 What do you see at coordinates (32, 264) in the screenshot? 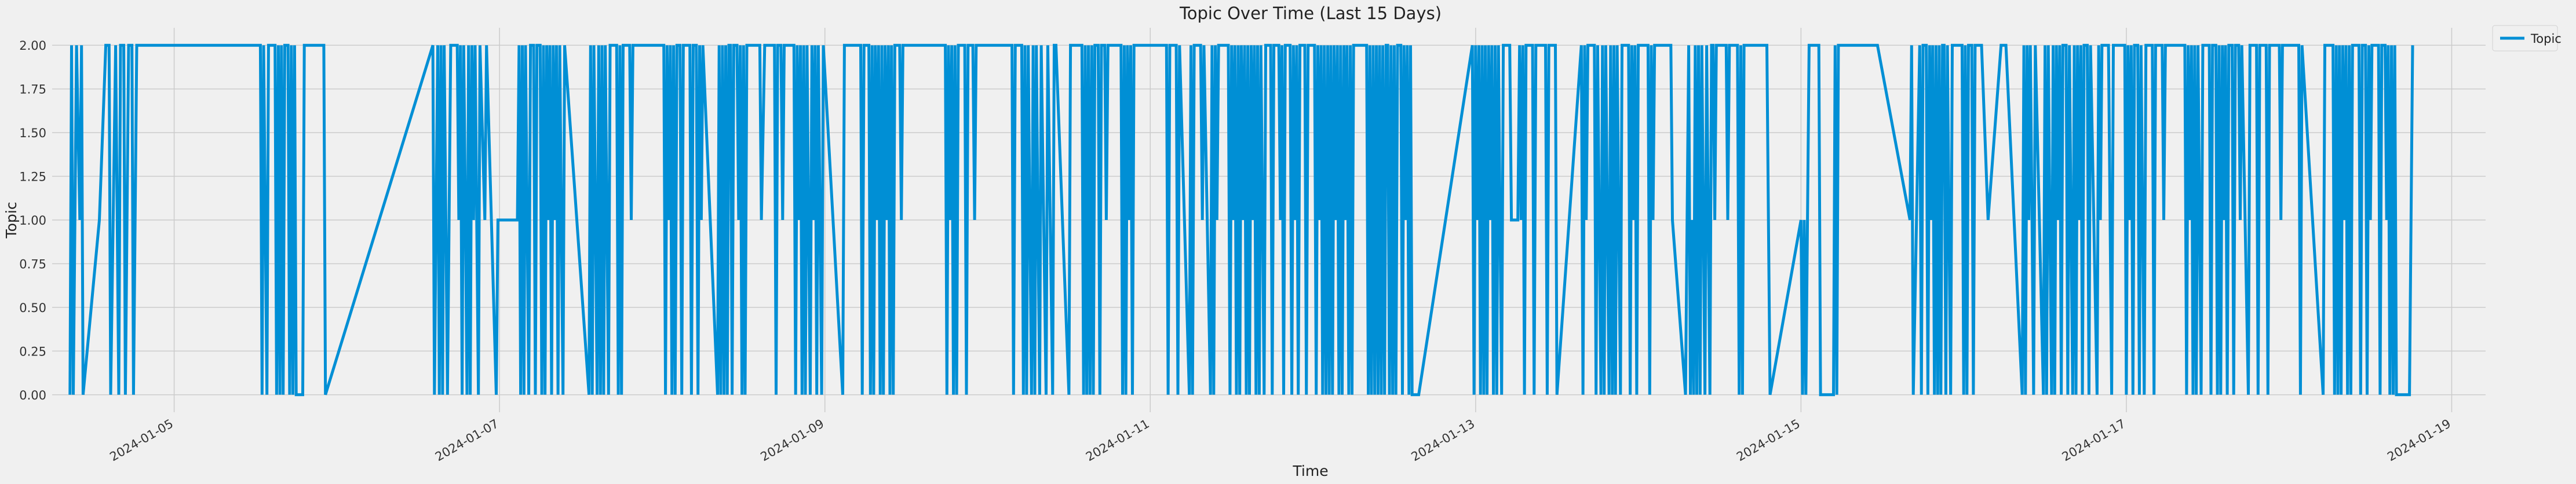
I see `y-tick-label: 0.75` at bounding box center [32, 264].